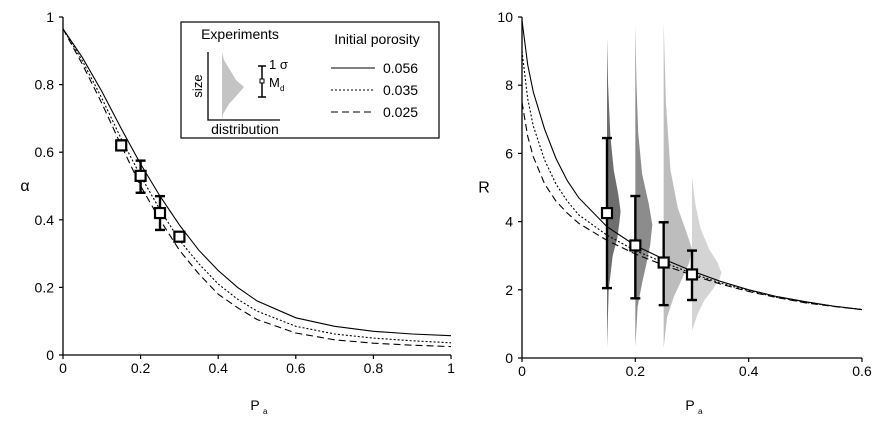  Describe the element at coordinates (377, 39) in the screenshot. I see `legend-porosity-title: Initial porosity` at that location.